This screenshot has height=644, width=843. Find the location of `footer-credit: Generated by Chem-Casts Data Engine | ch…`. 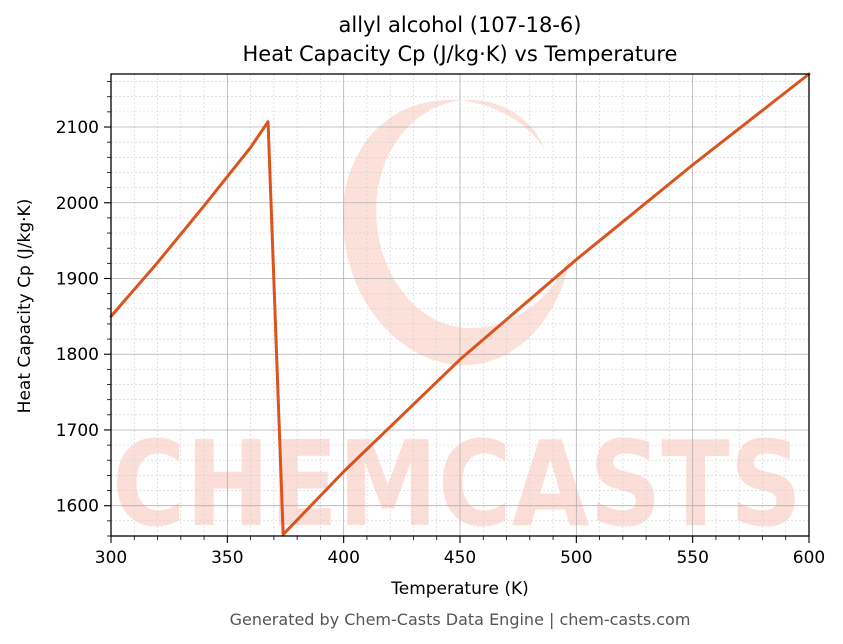

footer-credit: Generated by Chem-Casts Data Engine | ch… is located at coordinates (460, 619).